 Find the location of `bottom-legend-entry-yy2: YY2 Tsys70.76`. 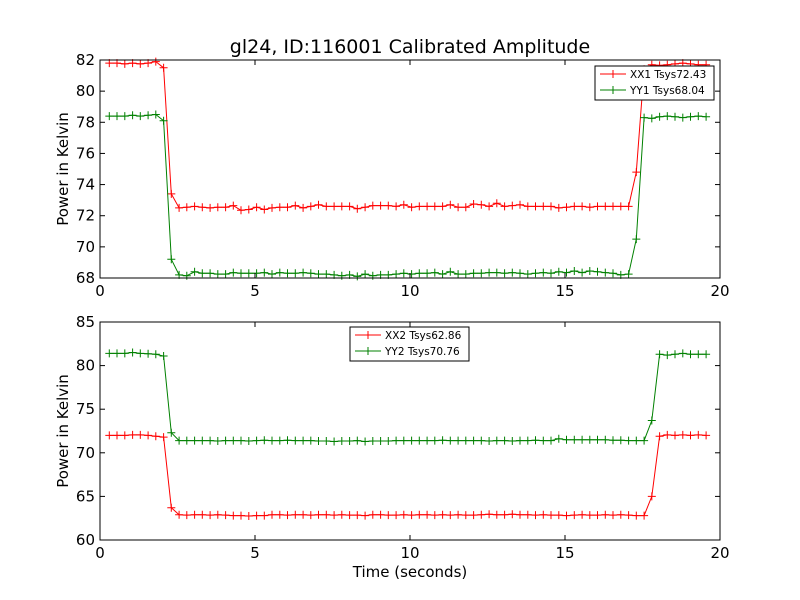

bottom-legend-entry-yy2: YY2 Tsys70.76 is located at coordinates (407, 352).